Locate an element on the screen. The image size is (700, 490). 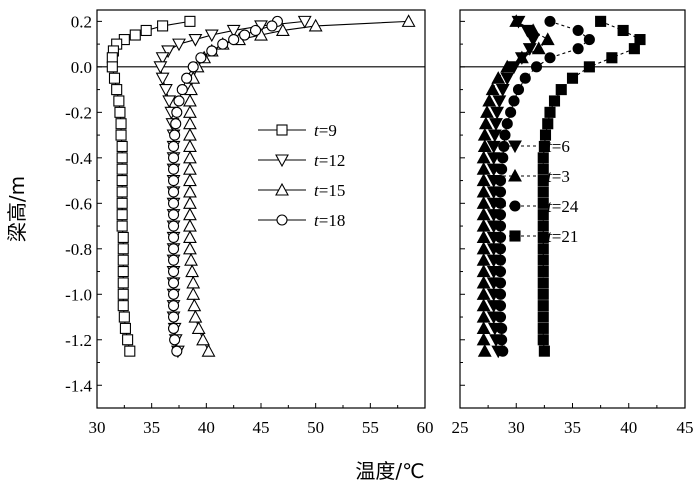
x-tick-label: 40 is located at coordinates (628, 427).